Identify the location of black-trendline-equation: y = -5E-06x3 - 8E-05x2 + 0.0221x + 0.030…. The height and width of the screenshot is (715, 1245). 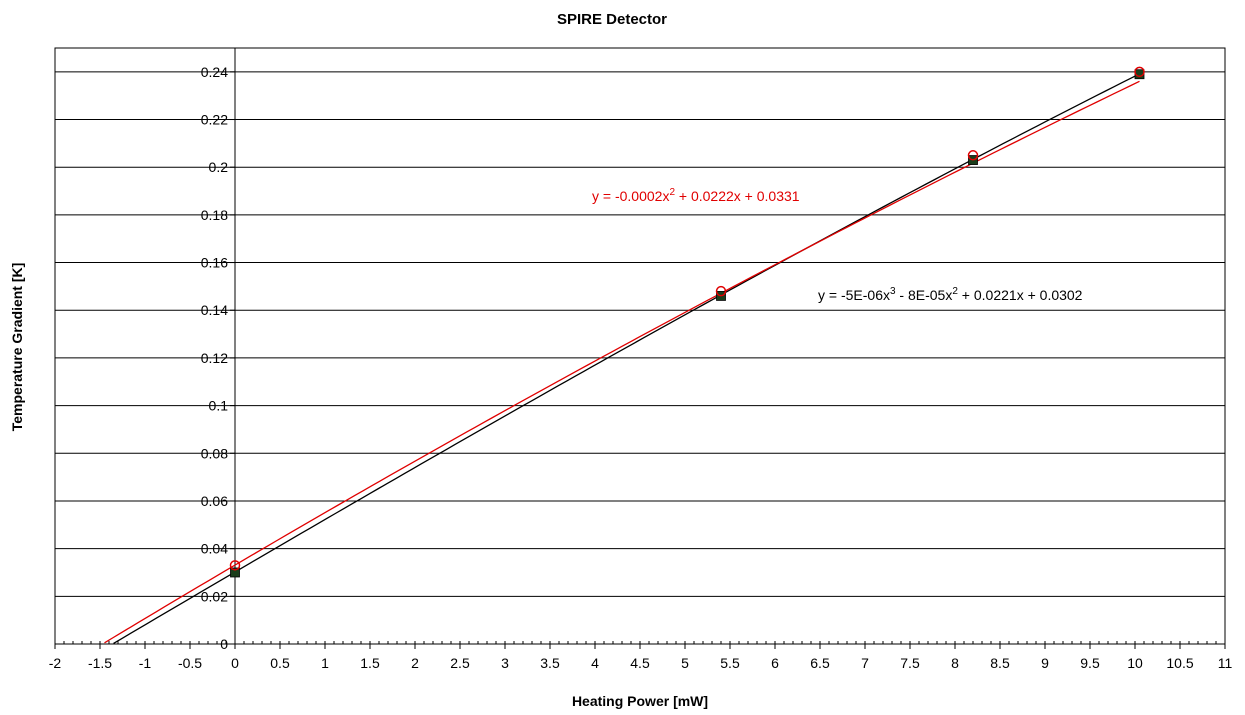
(950, 294).